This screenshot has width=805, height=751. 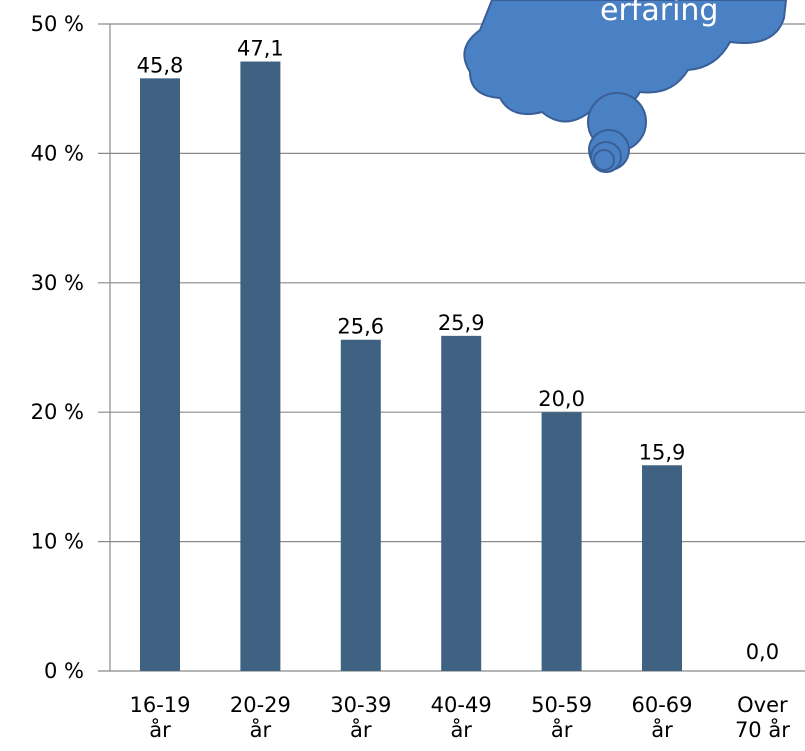 I want to click on category-label: 70 år, so click(x=762, y=729).